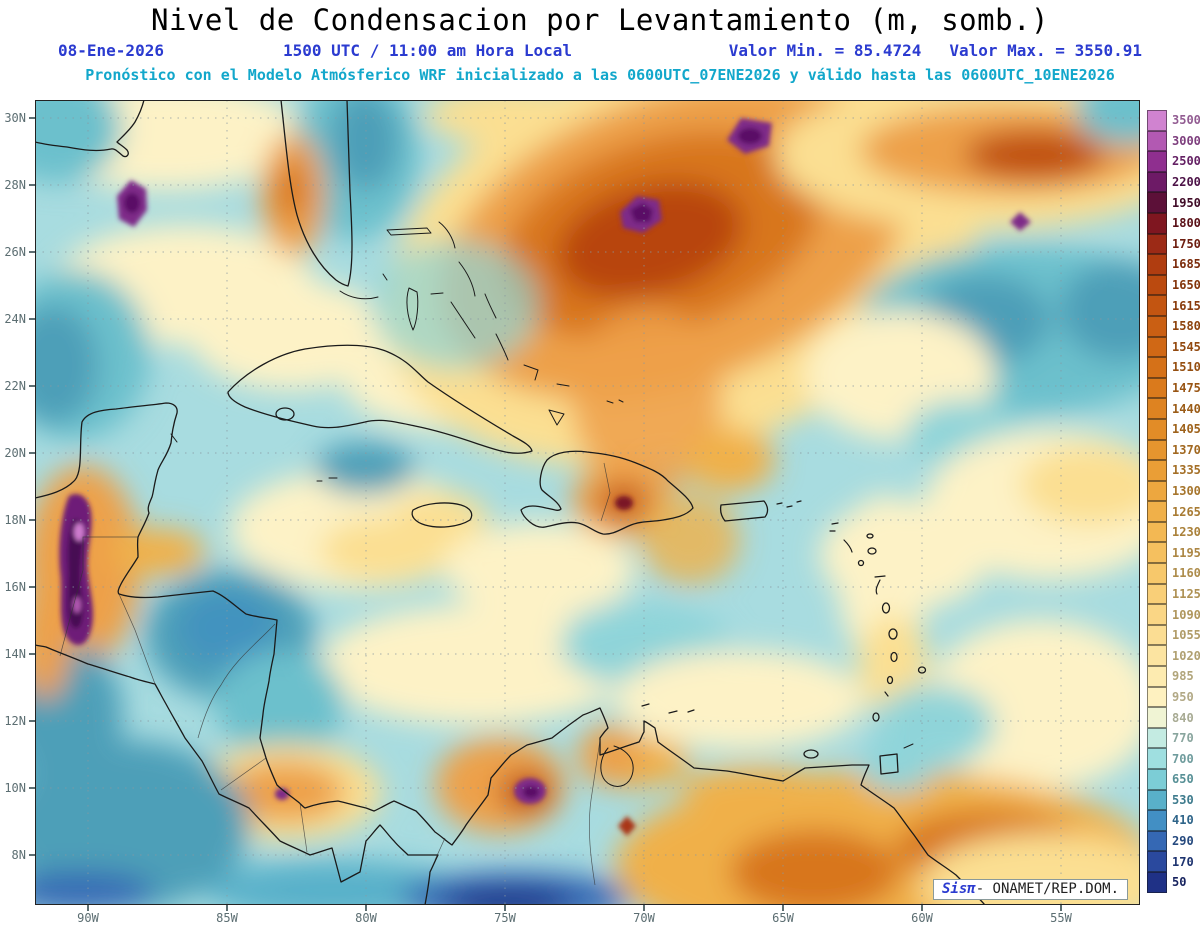 The height and width of the screenshot is (927, 1200). What do you see at coordinates (1186, 593) in the screenshot?
I see `colorbar-level-label: 1125` at bounding box center [1186, 593].